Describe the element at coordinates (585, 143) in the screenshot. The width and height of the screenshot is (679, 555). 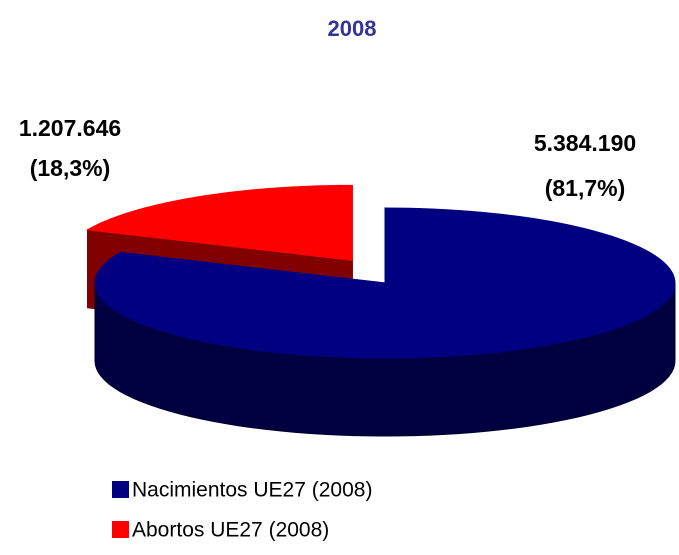
I see `data-label: 5.384.190` at that location.